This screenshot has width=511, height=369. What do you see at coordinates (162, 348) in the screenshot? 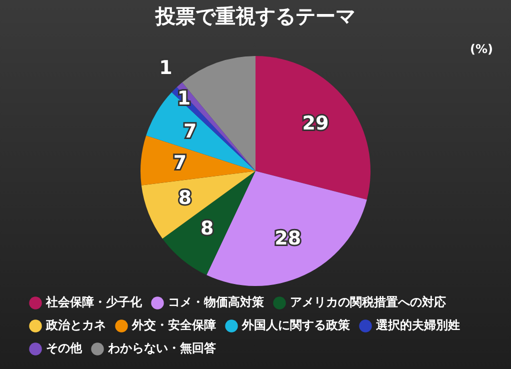
I see `legend-label: わからない・無回答` at bounding box center [162, 348].